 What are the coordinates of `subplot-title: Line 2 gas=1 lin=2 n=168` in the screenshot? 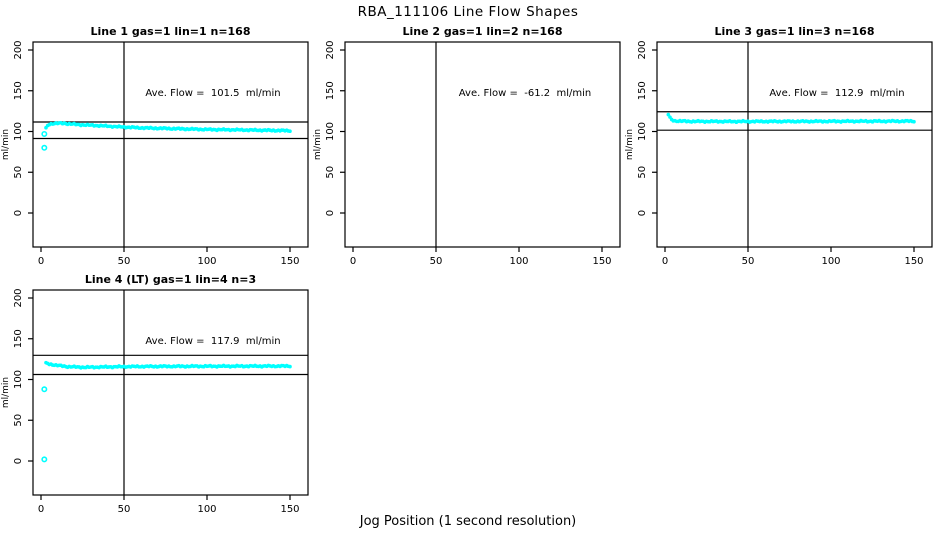 It's located at (482, 31).